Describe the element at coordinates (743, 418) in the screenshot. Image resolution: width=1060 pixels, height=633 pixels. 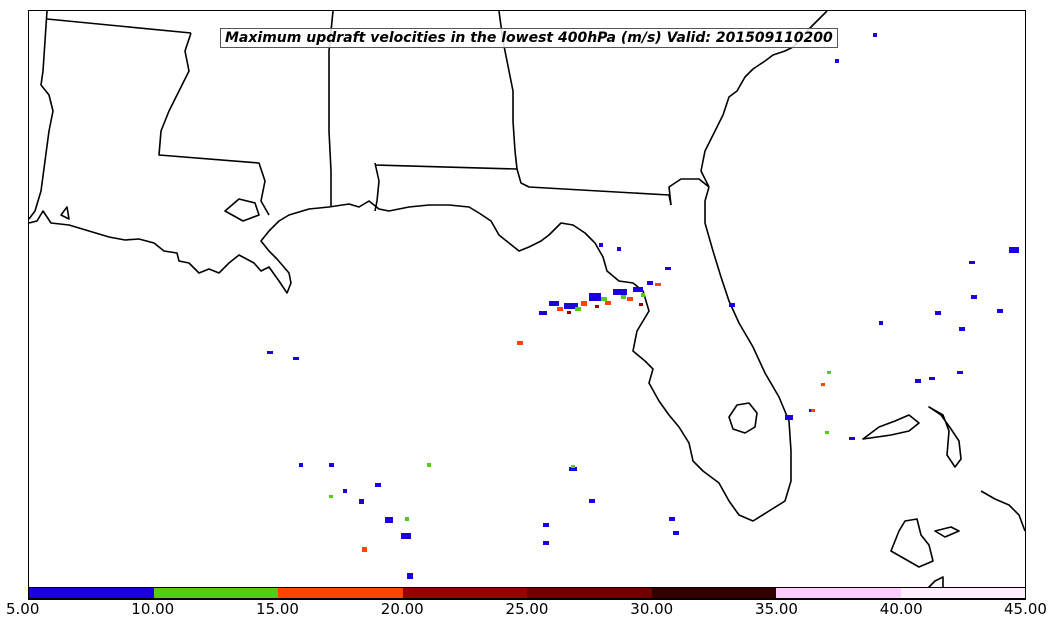
I see `lake-okeechobee` at that location.